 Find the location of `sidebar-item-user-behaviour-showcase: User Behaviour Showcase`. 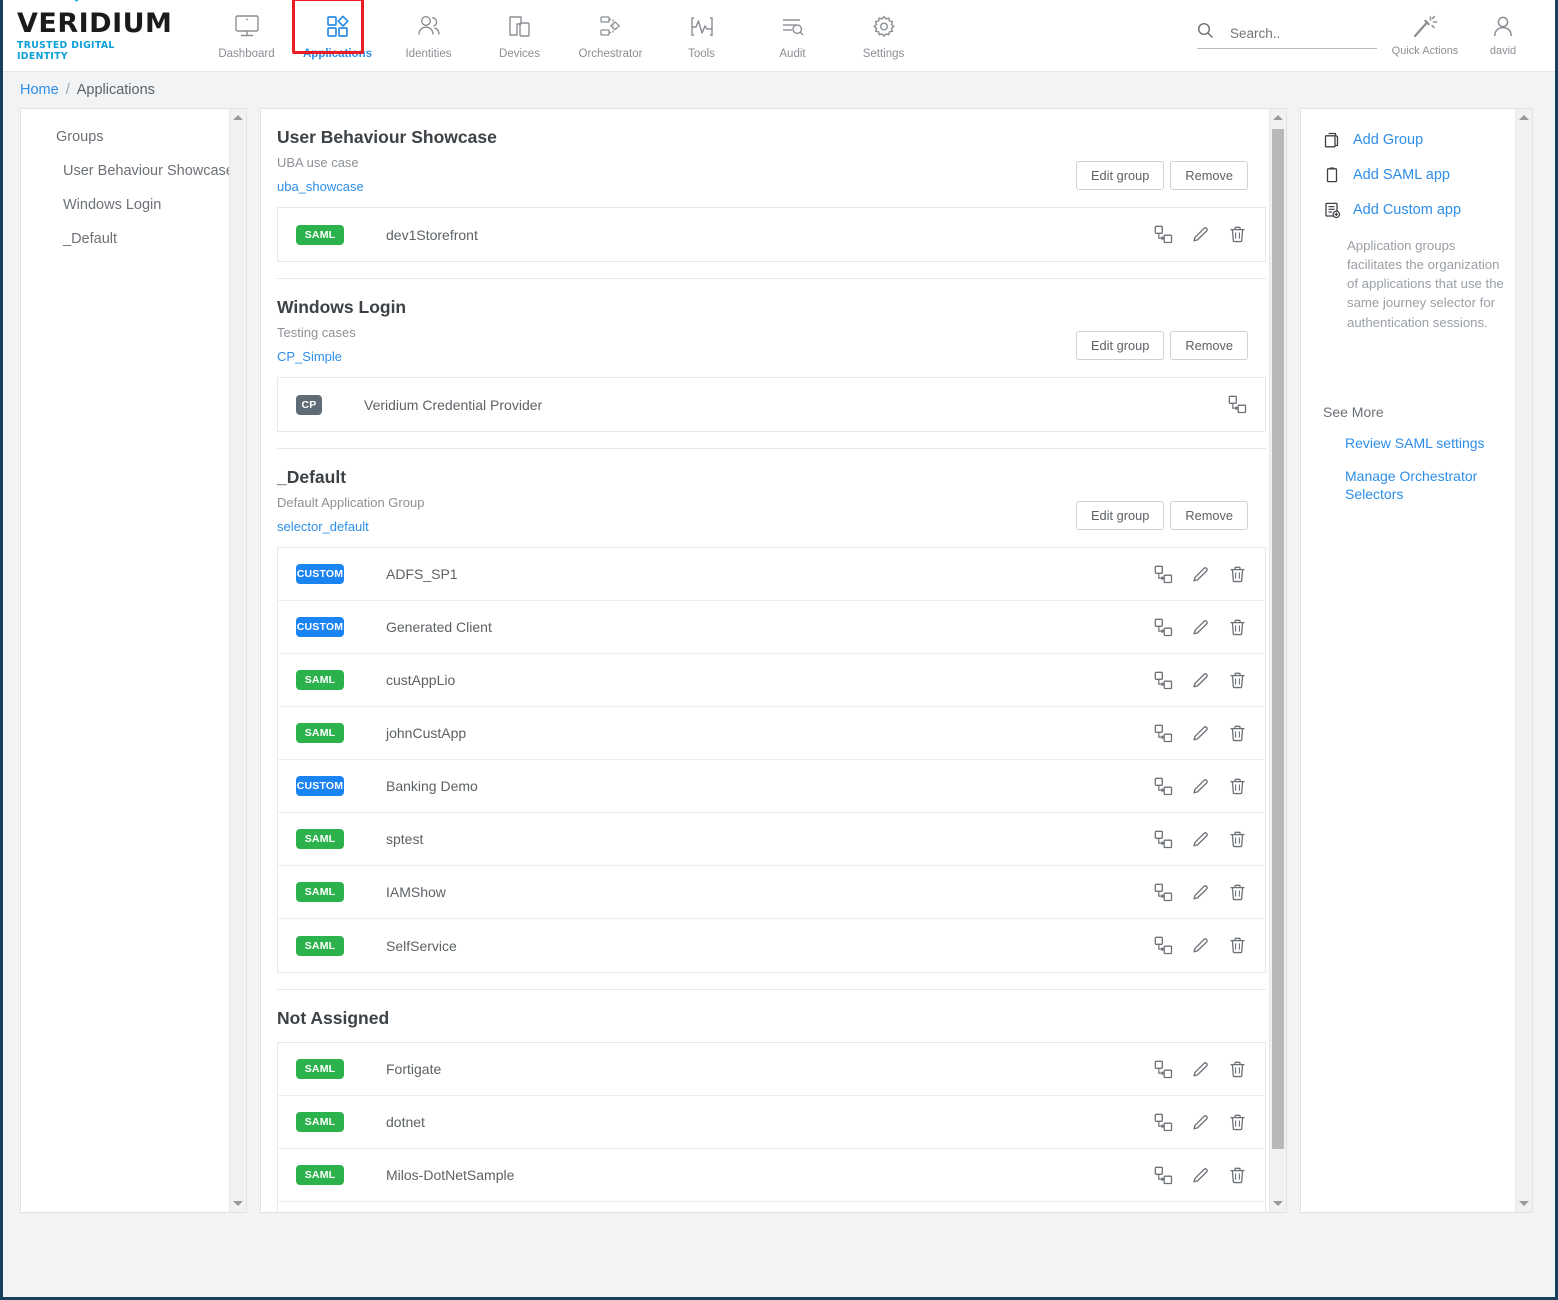

sidebar-item-user-behaviour-showcase: User Behaviour Showcase is located at coordinates (148, 171).